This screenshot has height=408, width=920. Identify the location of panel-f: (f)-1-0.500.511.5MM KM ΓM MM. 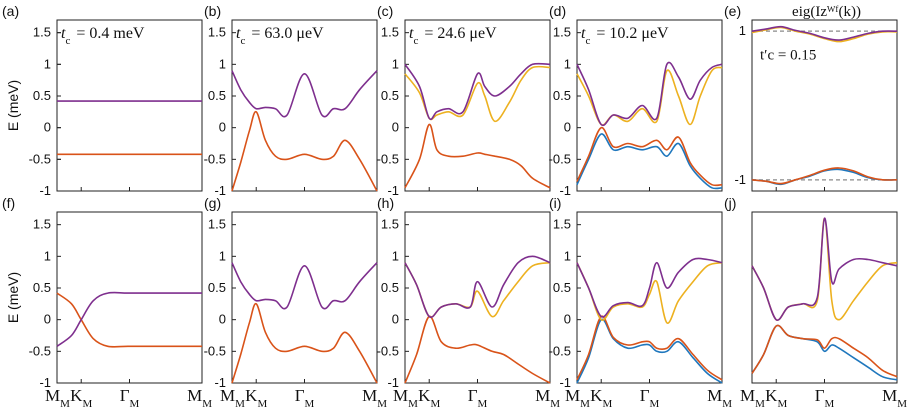
(107, 301).